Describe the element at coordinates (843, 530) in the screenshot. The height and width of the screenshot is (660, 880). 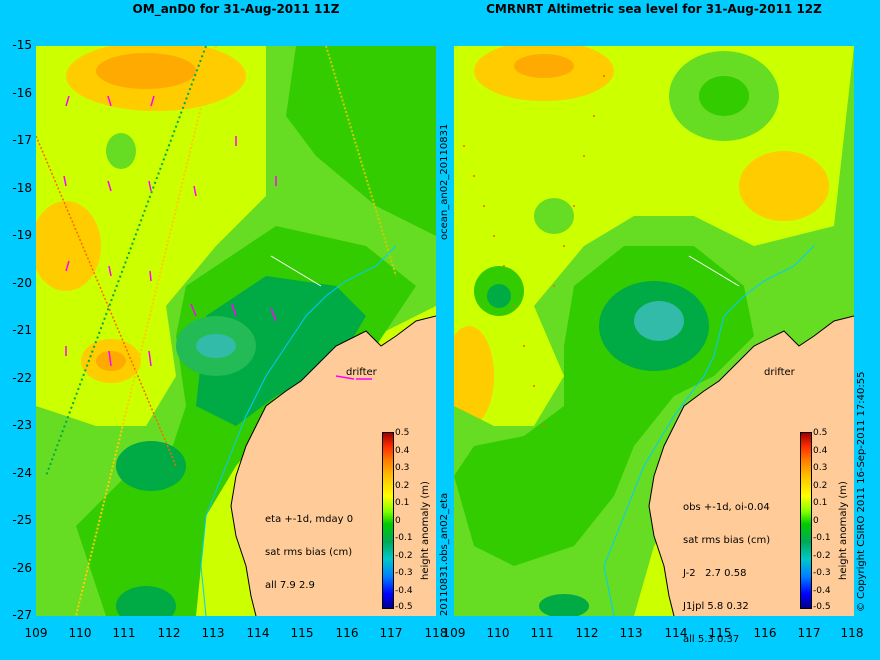
I see `right-colorbar-label: height anomaly (m)` at that location.